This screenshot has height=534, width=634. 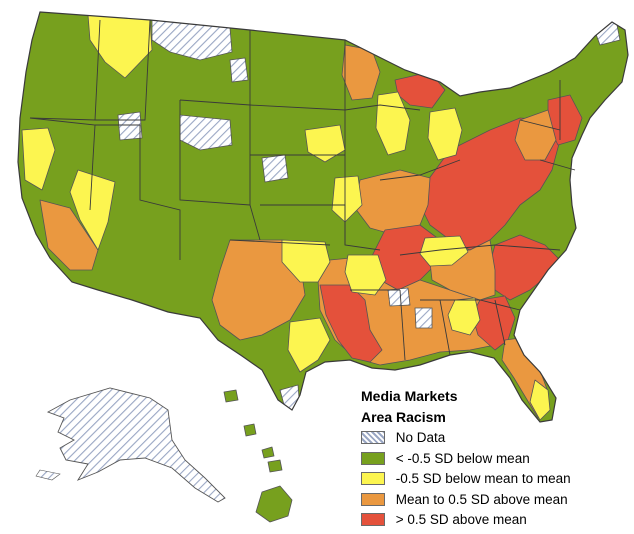 I want to click on legend-title-line2: Area Racism, so click(x=403, y=417).